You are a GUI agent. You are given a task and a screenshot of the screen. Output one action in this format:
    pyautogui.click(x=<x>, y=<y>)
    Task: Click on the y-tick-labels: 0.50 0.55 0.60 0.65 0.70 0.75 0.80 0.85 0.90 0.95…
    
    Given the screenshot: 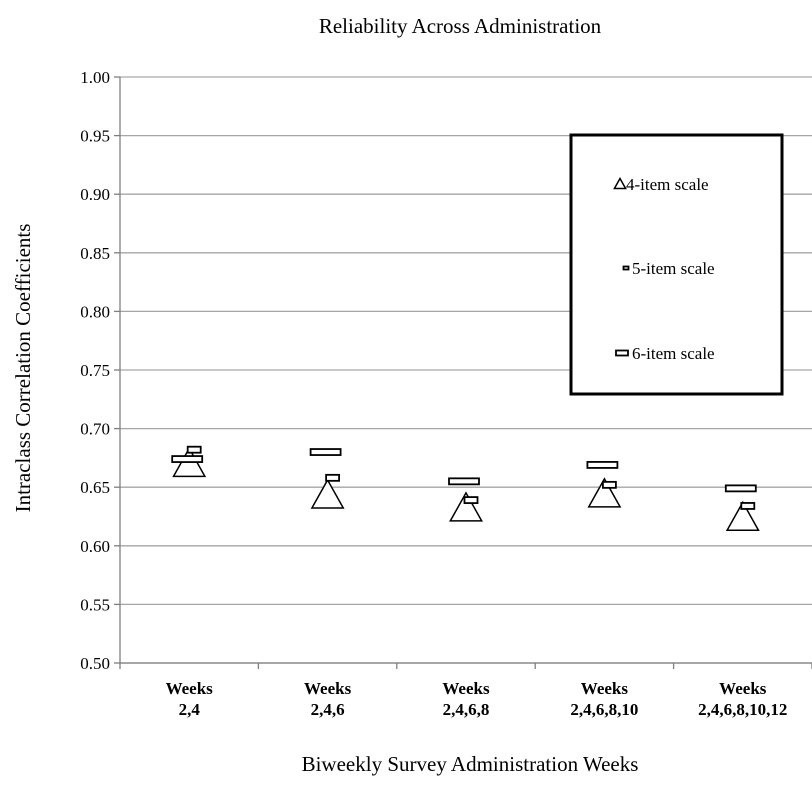 What is the action you would take?
    pyautogui.click(x=95, y=370)
    